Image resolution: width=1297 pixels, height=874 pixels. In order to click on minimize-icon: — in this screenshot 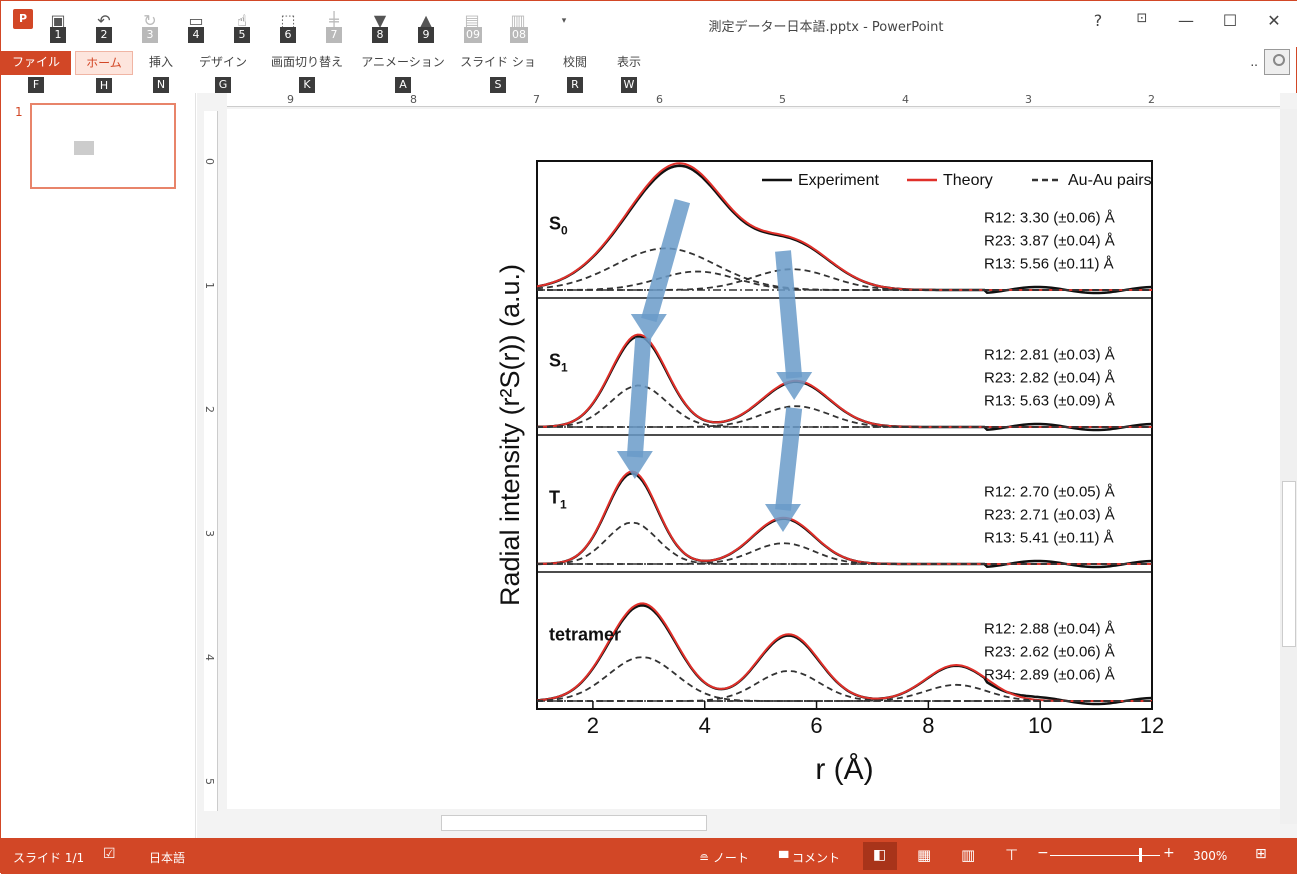, I will do `click(1186, 20)`.